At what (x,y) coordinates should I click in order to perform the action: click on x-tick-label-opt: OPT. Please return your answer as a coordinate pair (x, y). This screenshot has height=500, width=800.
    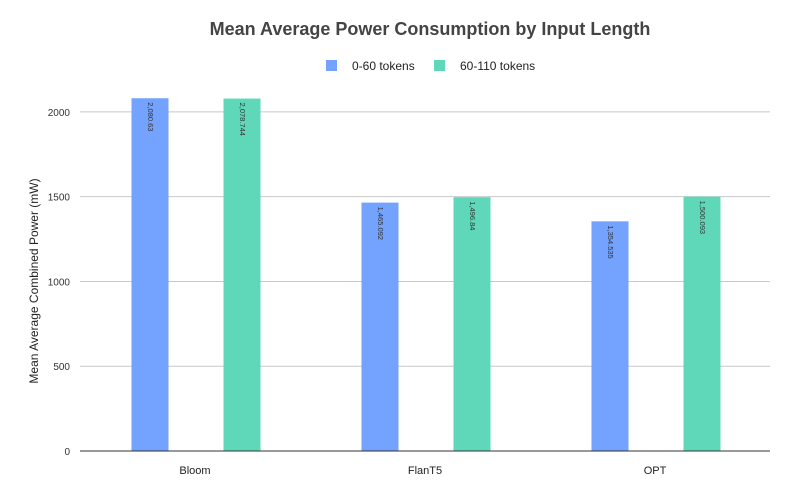
    Looking at the image, I should click on (655, 471).